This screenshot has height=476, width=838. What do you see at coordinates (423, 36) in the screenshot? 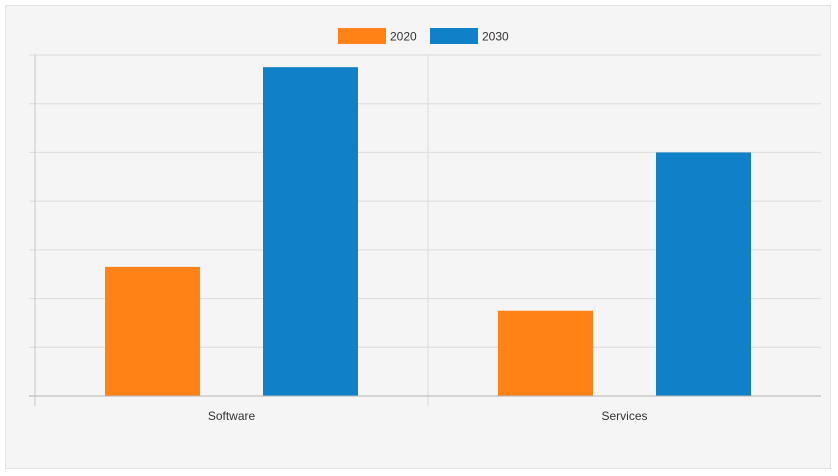
I see `legend: 2020 2030` at bounding box center [423, 36].